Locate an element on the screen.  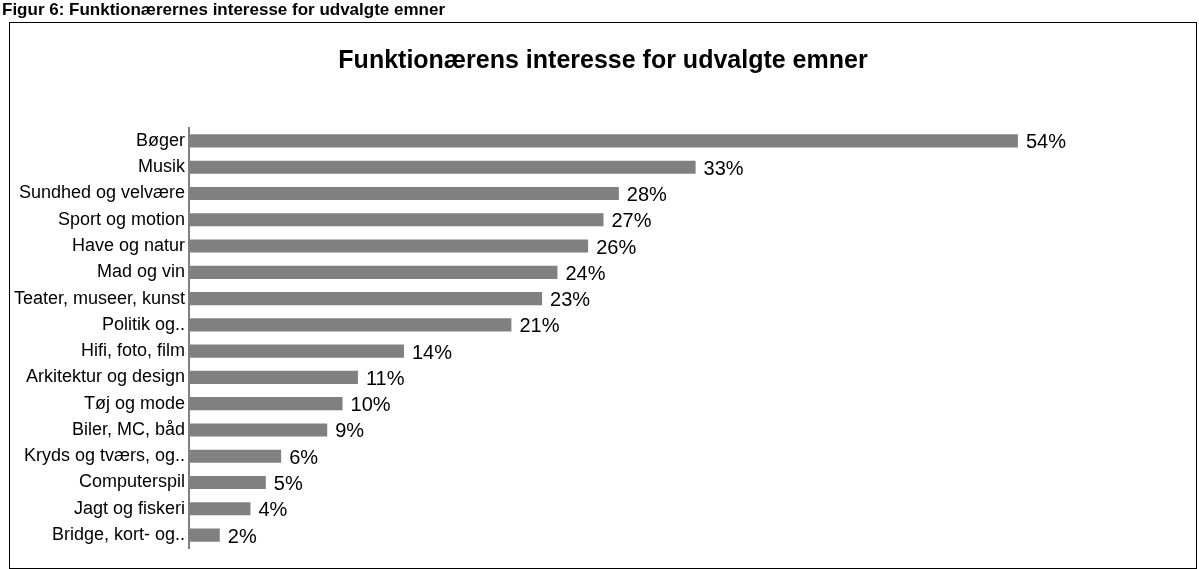
data-label: 14% is located at coordinates (432, 351).